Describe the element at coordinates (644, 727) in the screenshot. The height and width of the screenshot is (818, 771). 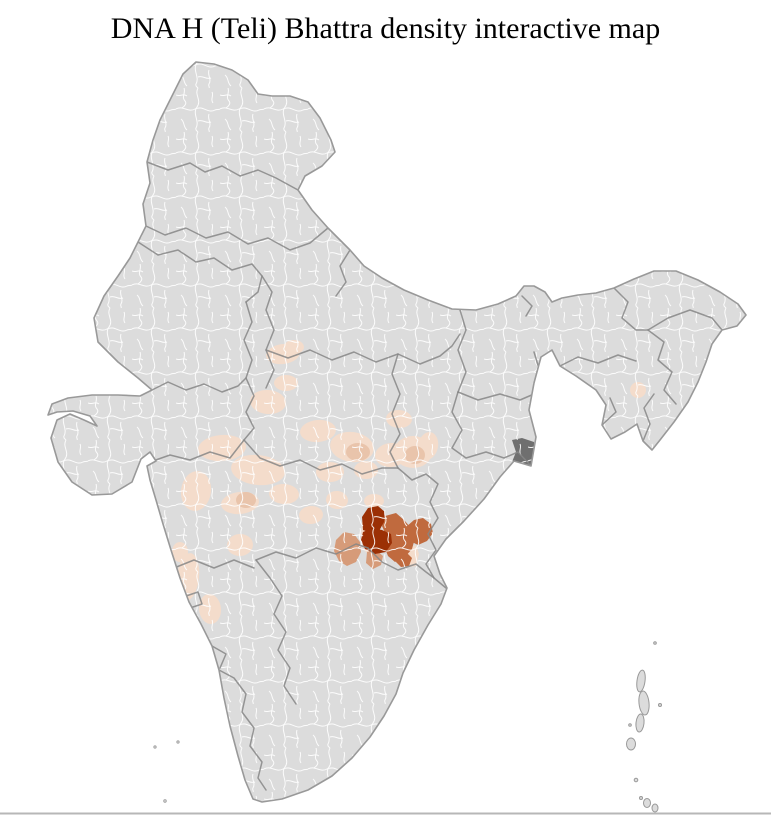
I see `andaman-nicobar-islands` at that location.